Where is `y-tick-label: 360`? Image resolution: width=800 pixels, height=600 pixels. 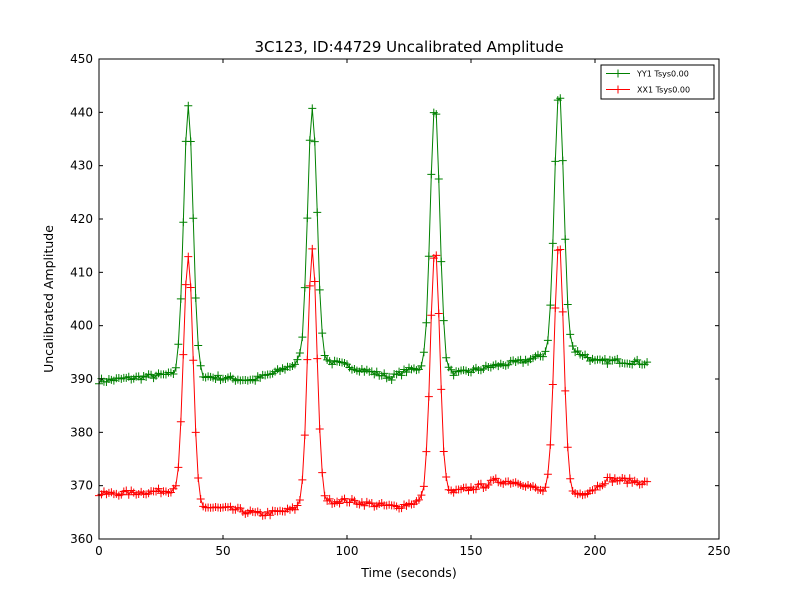
y-tick-label: 360 is located at coordinates (81, 539).